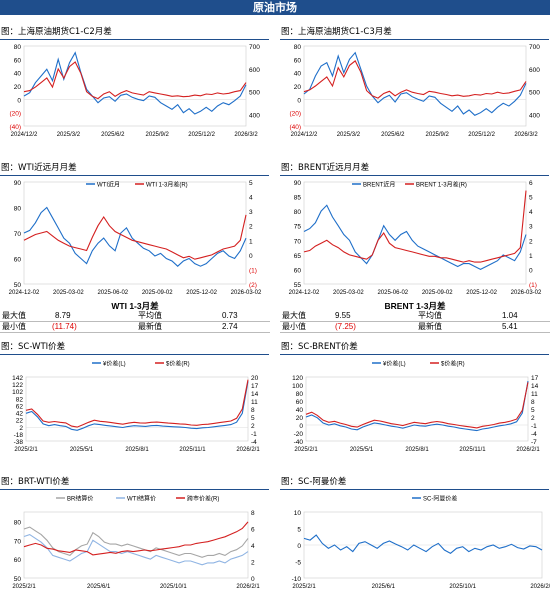 The width and height of the screenshot is (550, 604). Describe the element at coordinates (178, 364) in the screenshot. I see `legend-label: $价差(R)` at that location.